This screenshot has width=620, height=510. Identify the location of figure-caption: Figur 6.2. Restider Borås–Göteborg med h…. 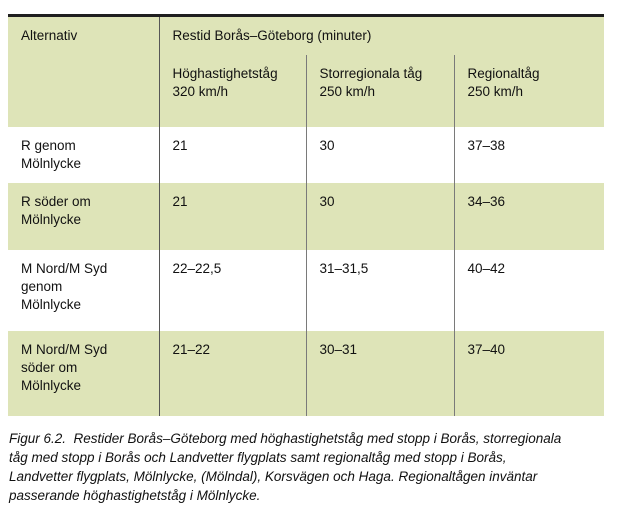
(285, 467).